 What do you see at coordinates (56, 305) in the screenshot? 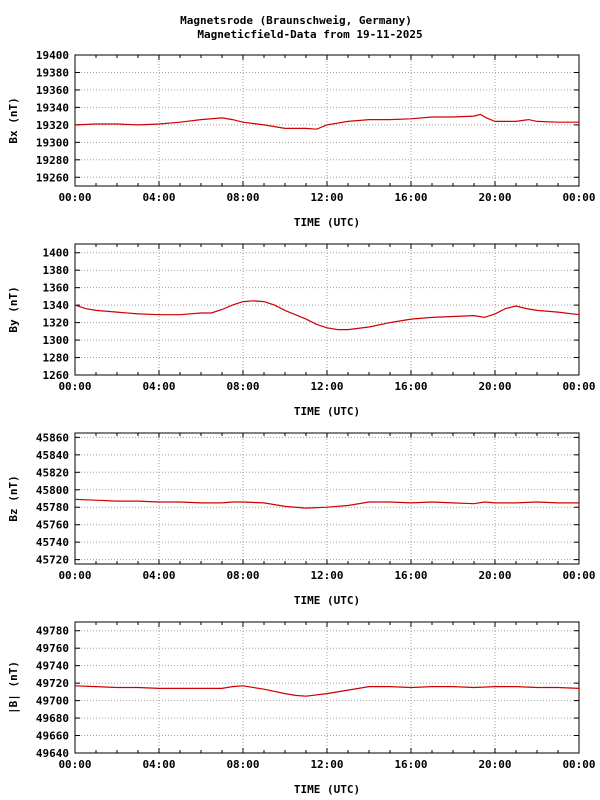
I see `y-tick-label: 1340` at bounding box center [56, 305].